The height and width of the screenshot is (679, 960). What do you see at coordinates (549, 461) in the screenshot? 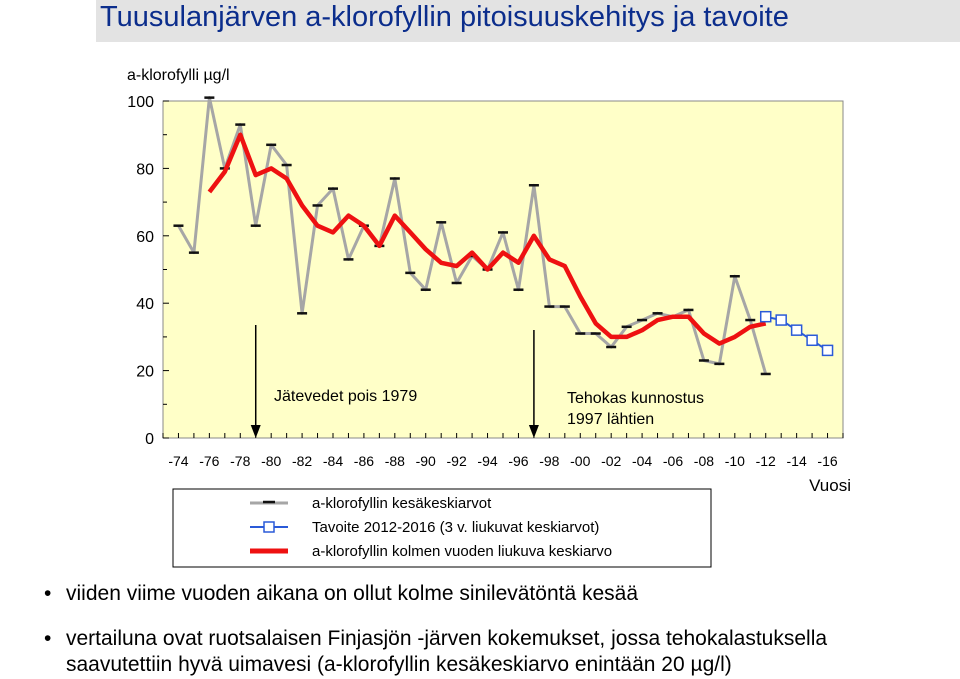
I see `x-tick-label: -98` at bounding box center [549, 461].